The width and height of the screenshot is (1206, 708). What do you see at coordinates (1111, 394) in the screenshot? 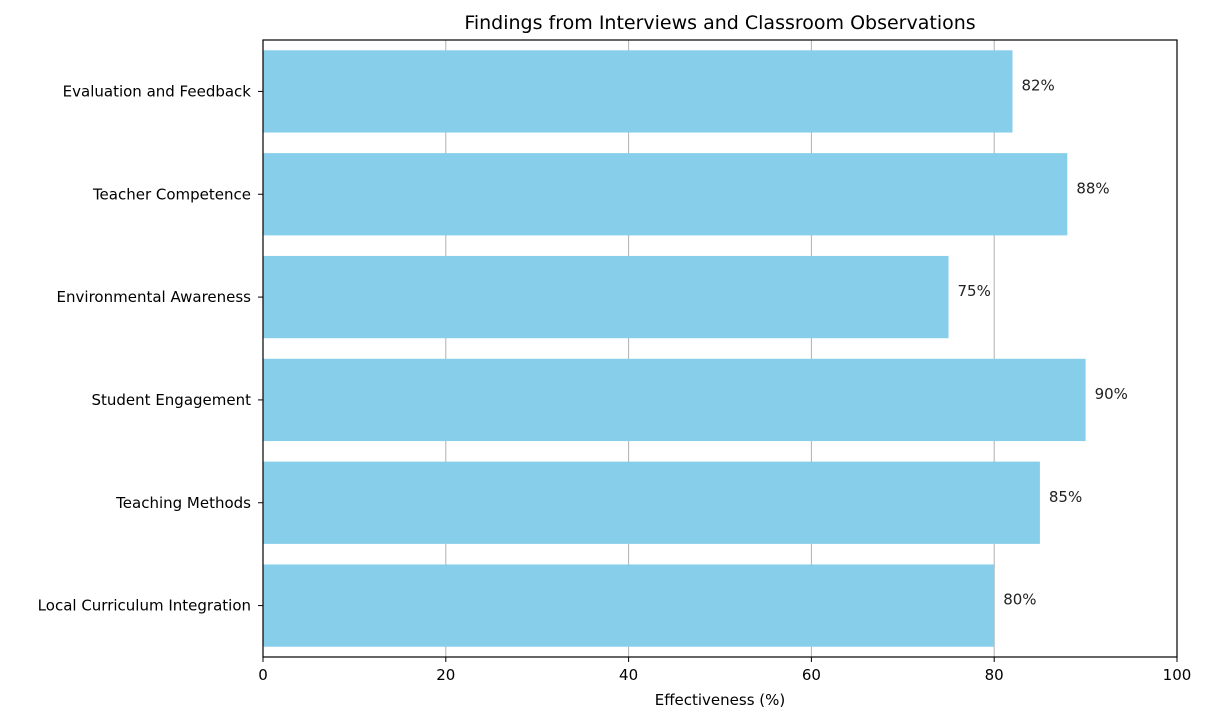
I see `data-label: 90%` at bounding box center [1111, 394].